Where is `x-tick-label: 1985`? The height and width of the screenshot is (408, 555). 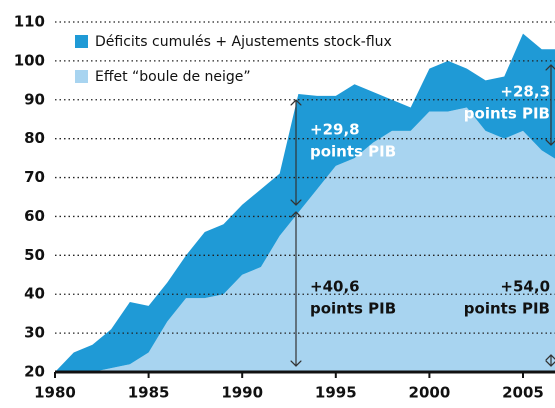 x-tick-label: 1985 is located at coordinates (149, 393).